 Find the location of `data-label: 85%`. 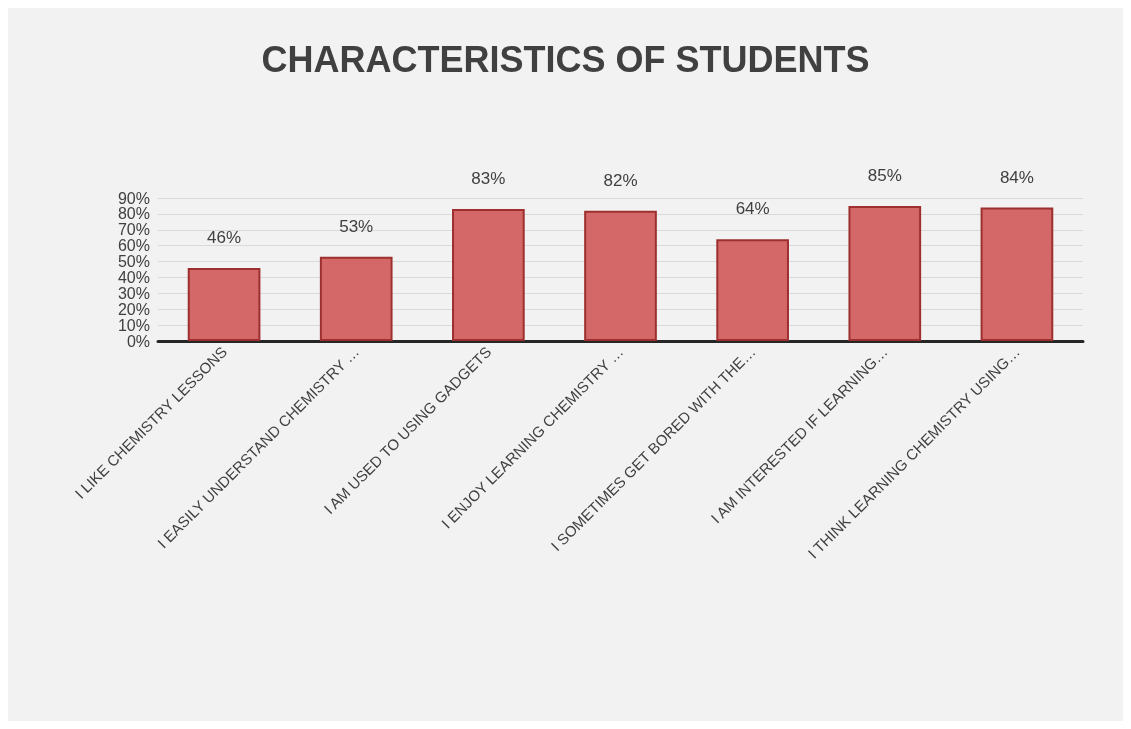

data-label: 85% is located at coordinates (884, 175).